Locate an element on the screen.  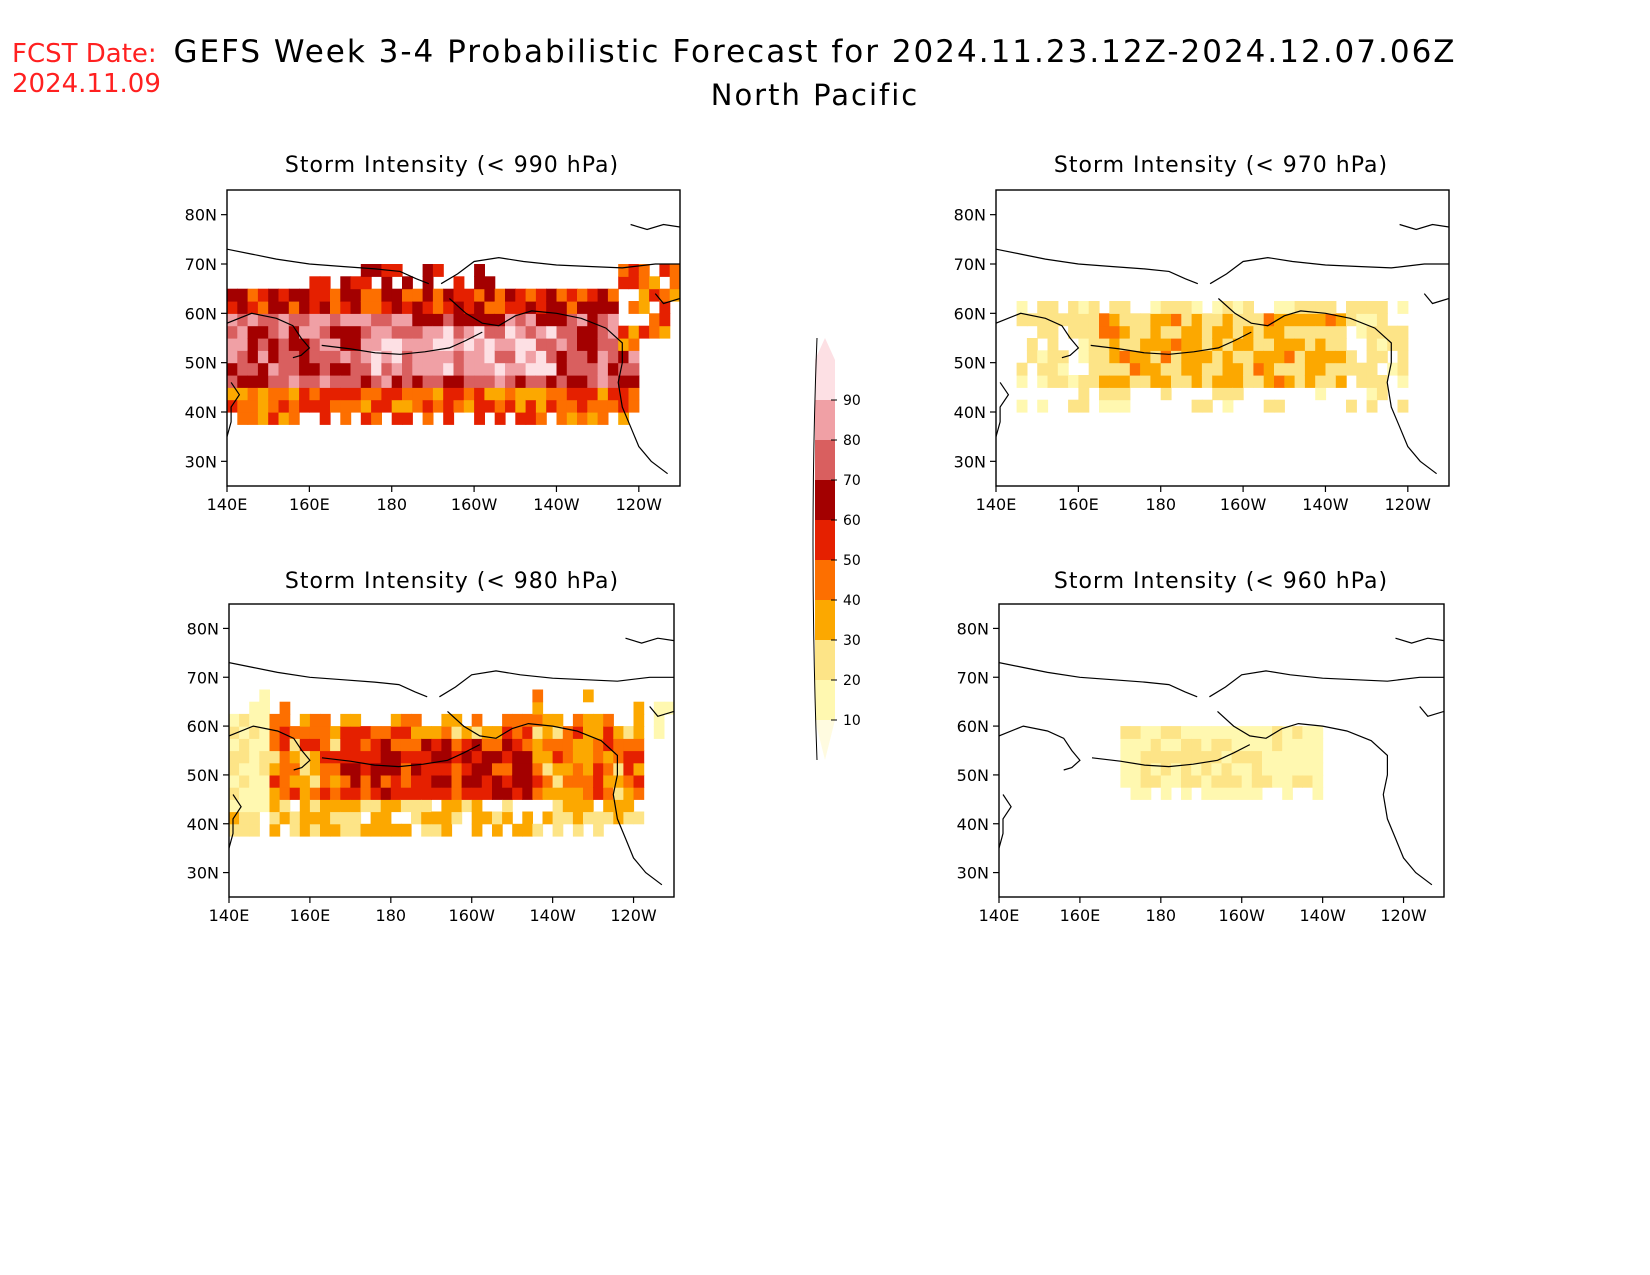
probability-field is located at coordinates (1222, 763).